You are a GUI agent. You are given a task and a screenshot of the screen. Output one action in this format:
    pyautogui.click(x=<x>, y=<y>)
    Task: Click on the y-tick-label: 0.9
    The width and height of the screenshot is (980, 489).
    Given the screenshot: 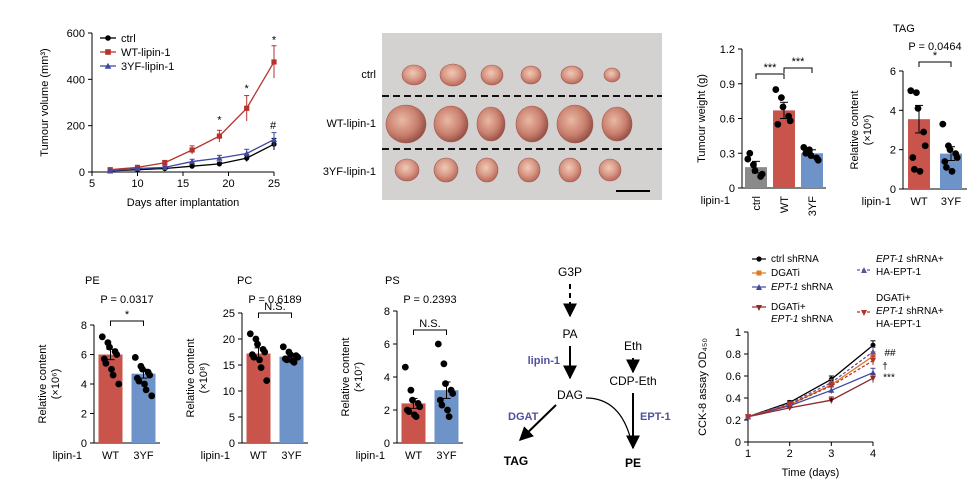 What is the action you would take?
    pyautogui.click(x=727, y=85)
    